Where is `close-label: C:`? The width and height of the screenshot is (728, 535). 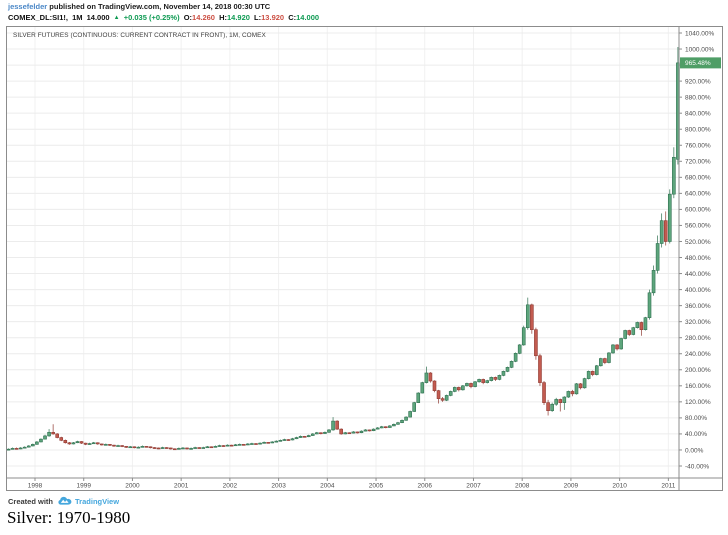
close-label: C: is located at coordinates (292, 17).